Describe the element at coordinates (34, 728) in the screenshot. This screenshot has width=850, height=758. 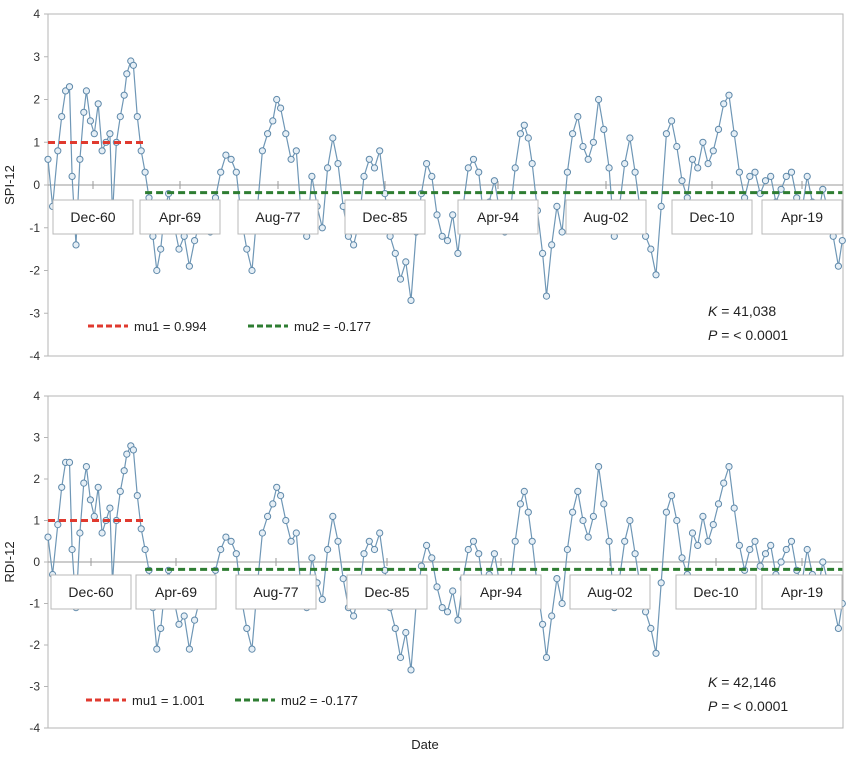
I see `y-tick-label: -4` at that location.